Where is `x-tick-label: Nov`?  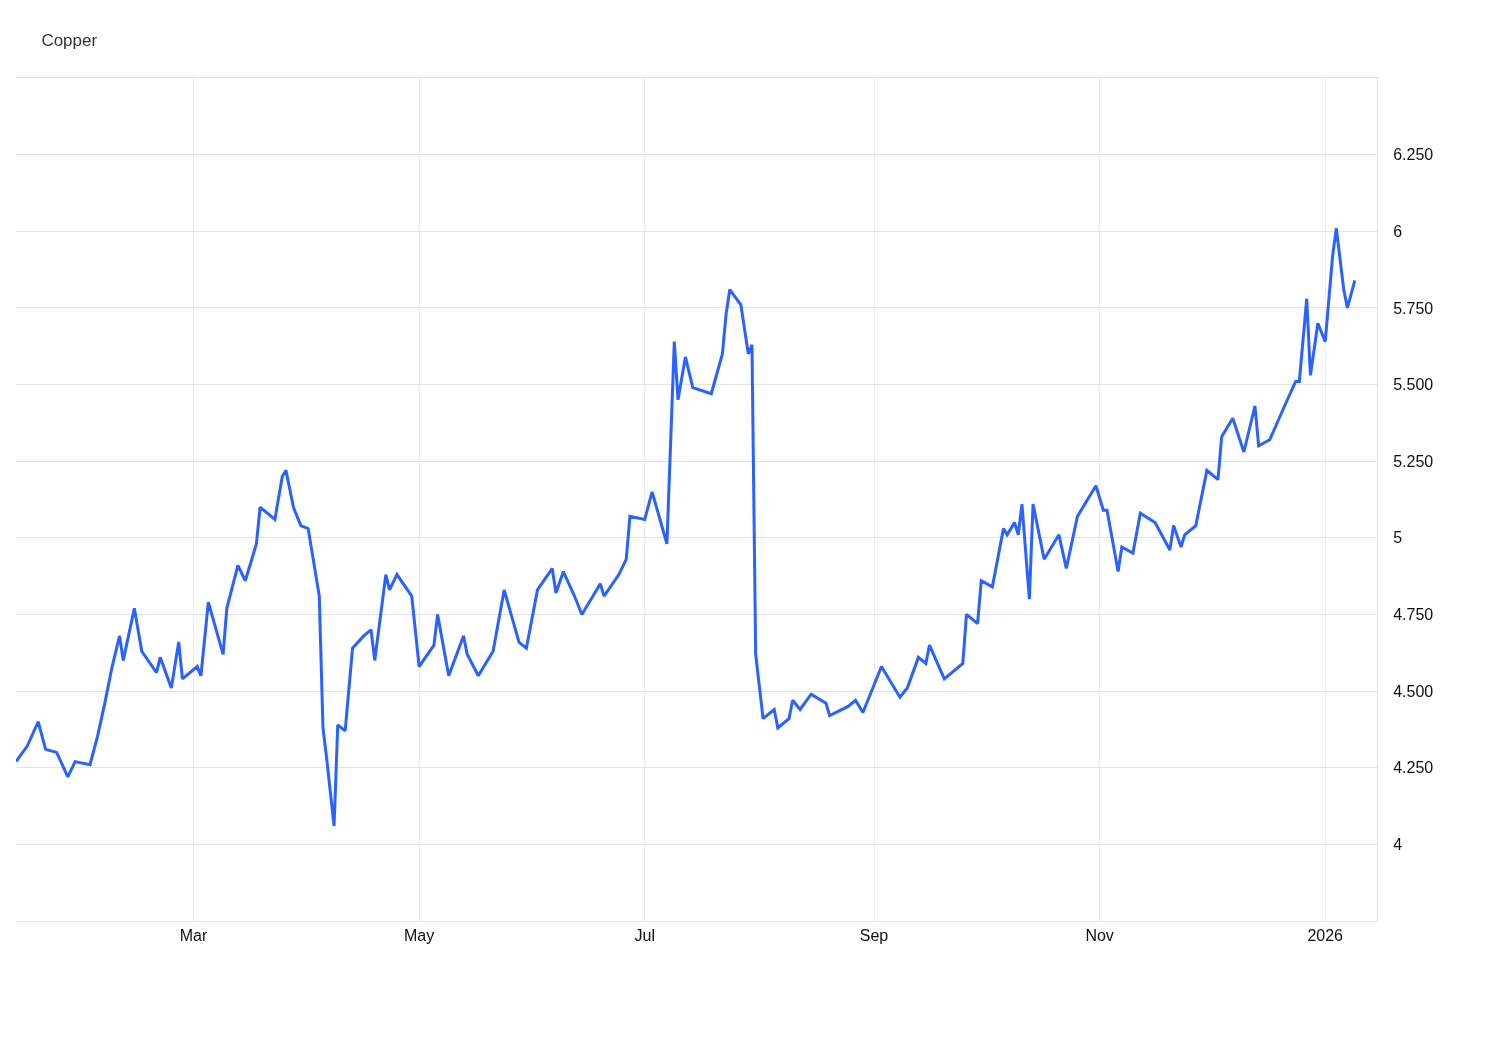
x-tick-label: Nov is located at coordinates (1099, 936).